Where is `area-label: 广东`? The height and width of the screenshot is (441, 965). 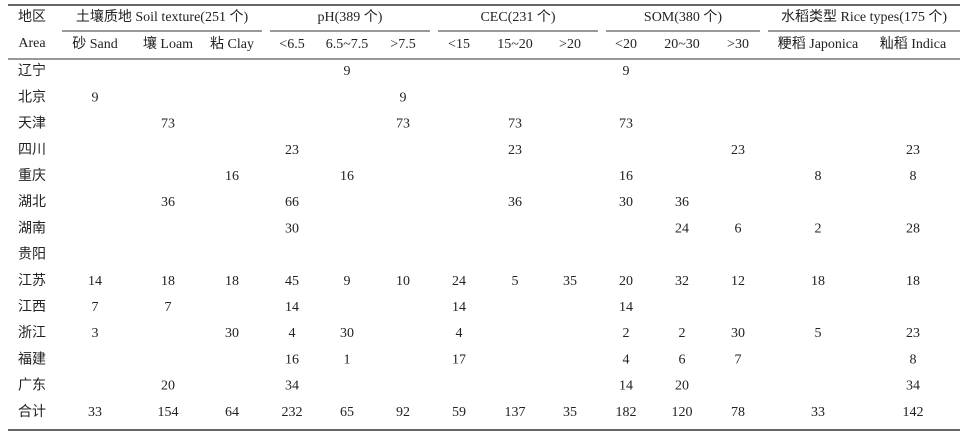
area-label: 广东 is located at coordinates (32, 386).